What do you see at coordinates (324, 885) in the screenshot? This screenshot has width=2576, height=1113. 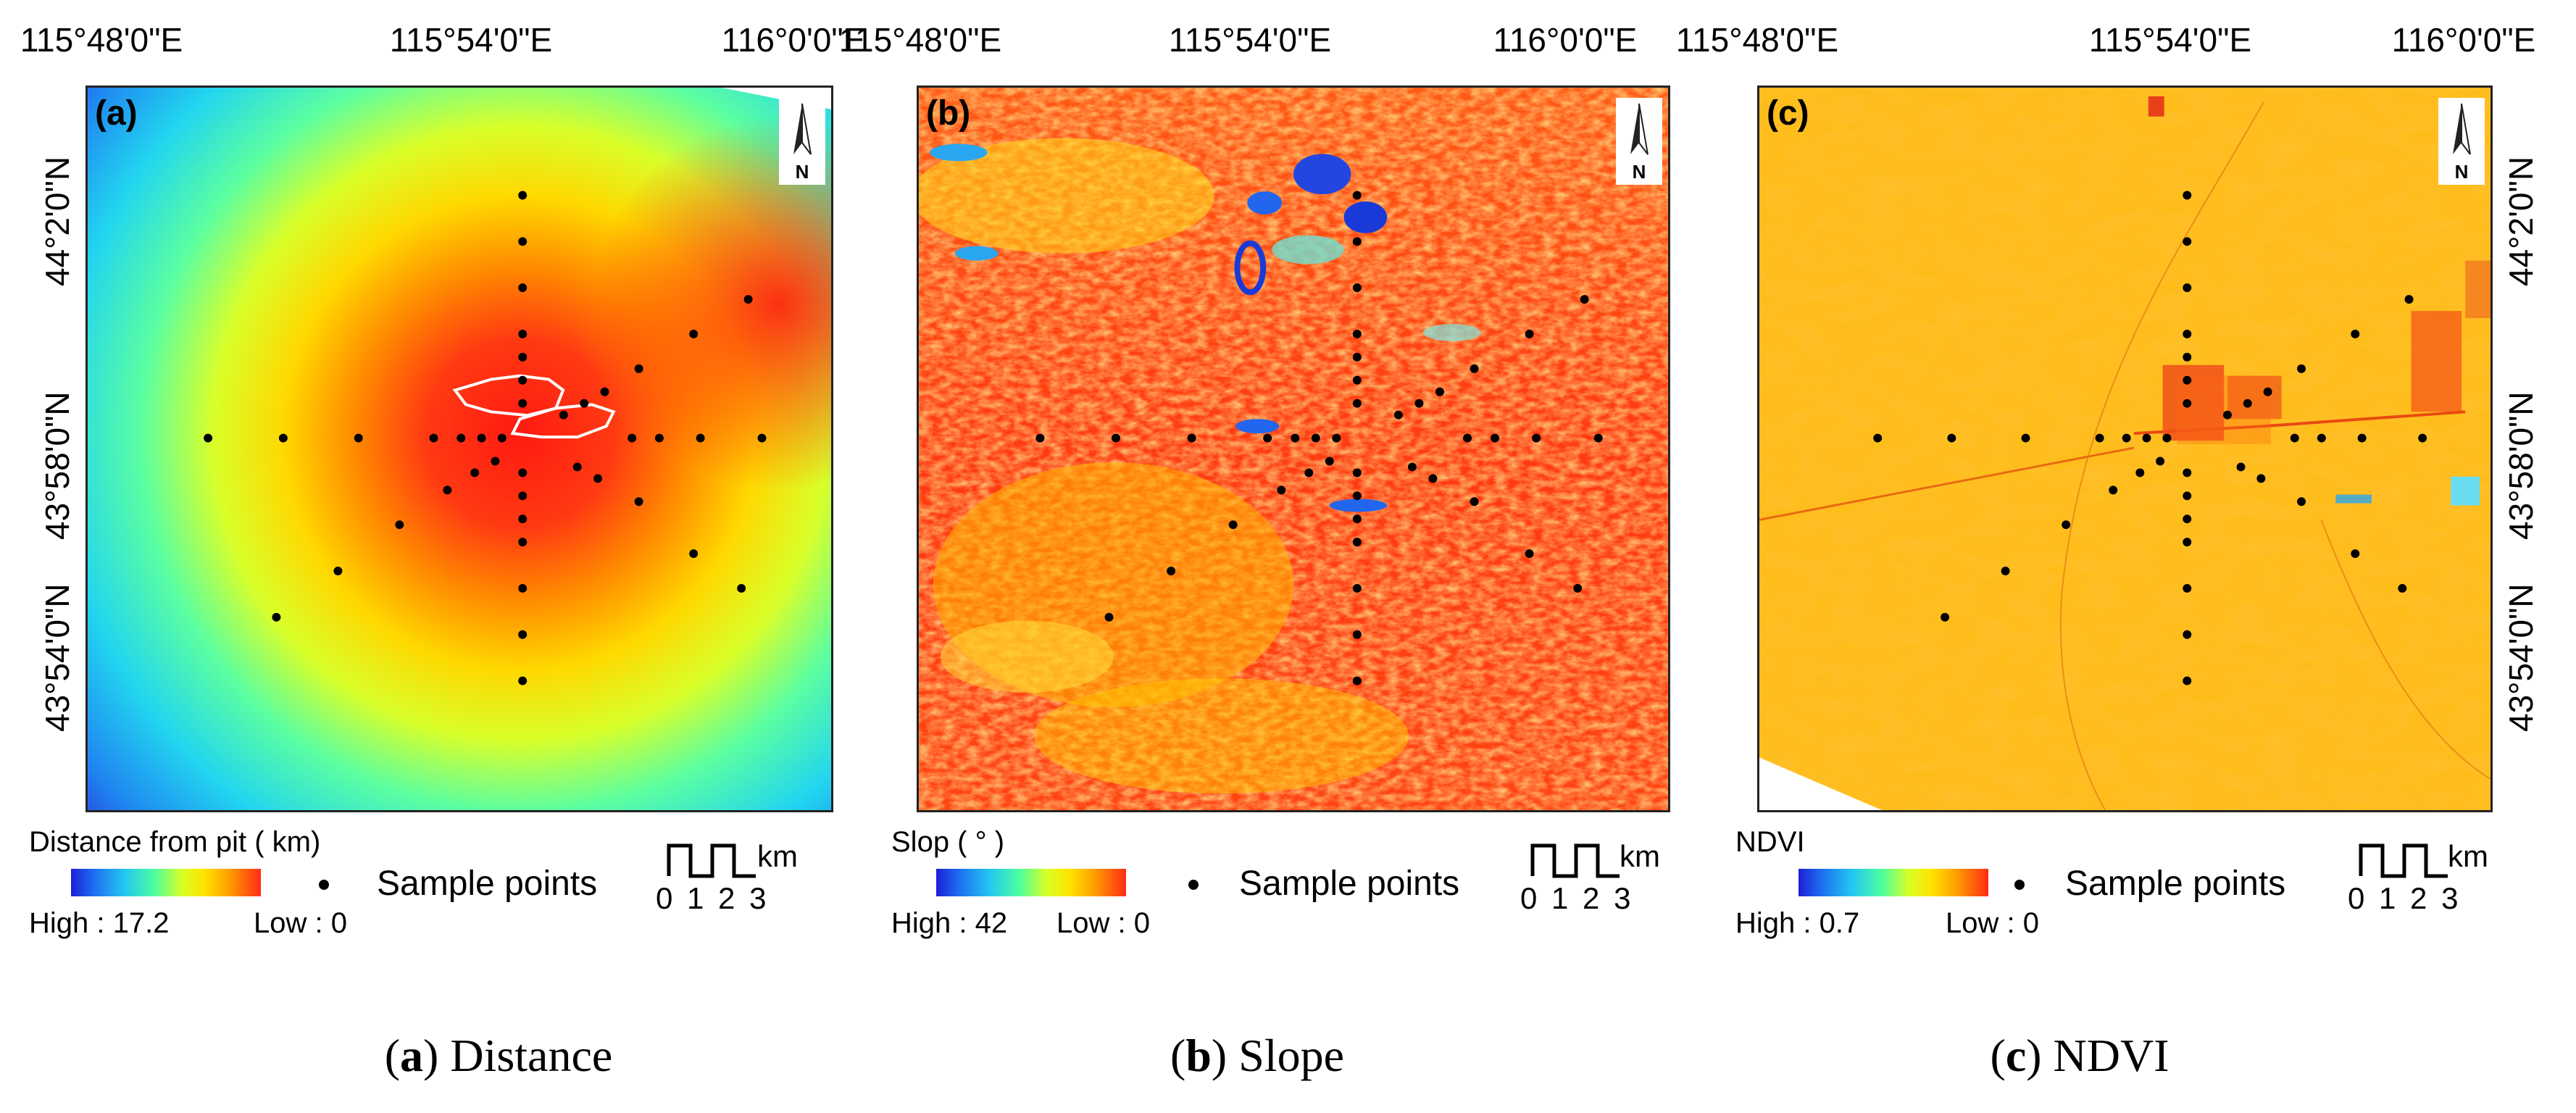 I see `sample-point-icon` at bounding box center [324, 885].